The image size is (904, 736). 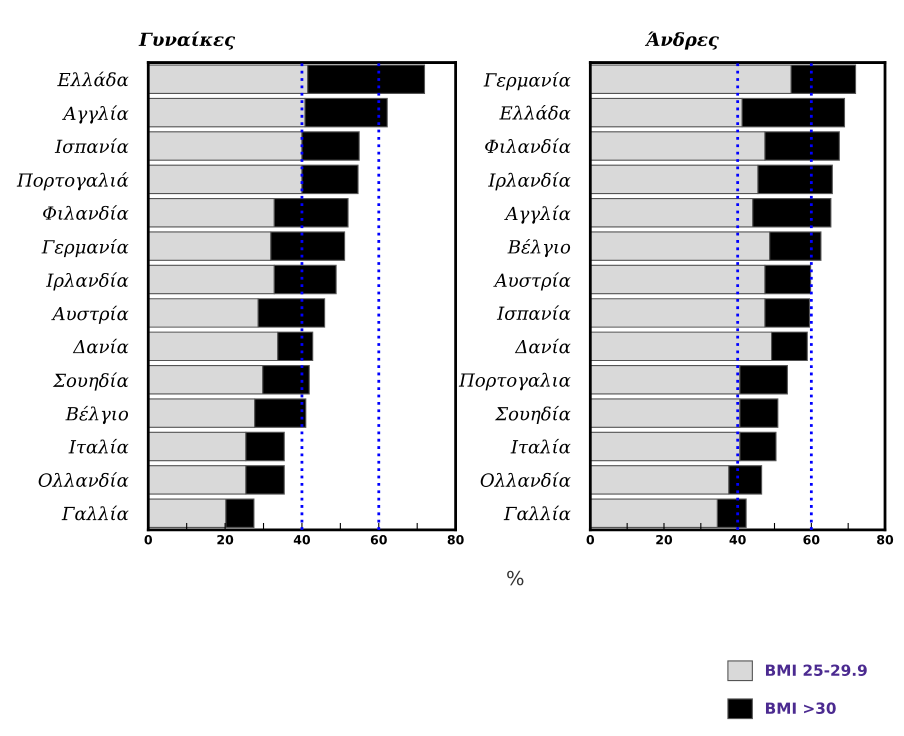 What do you see at coordinates (801, 708) in the screenshot?
I see `legend-label: BMI >30` at bounding box center [801, 708].